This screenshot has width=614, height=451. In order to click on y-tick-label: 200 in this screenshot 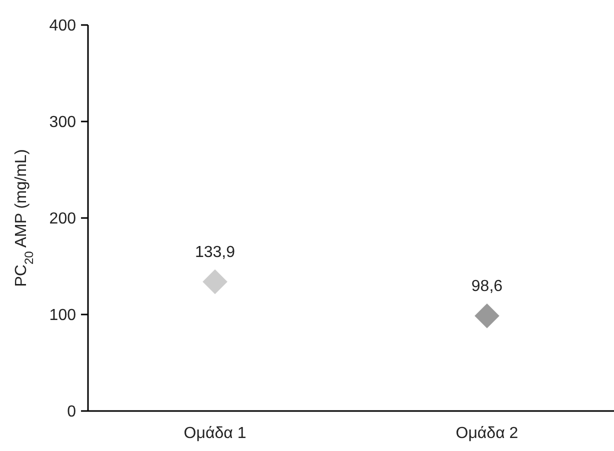, I will do `click(62, 219)`.